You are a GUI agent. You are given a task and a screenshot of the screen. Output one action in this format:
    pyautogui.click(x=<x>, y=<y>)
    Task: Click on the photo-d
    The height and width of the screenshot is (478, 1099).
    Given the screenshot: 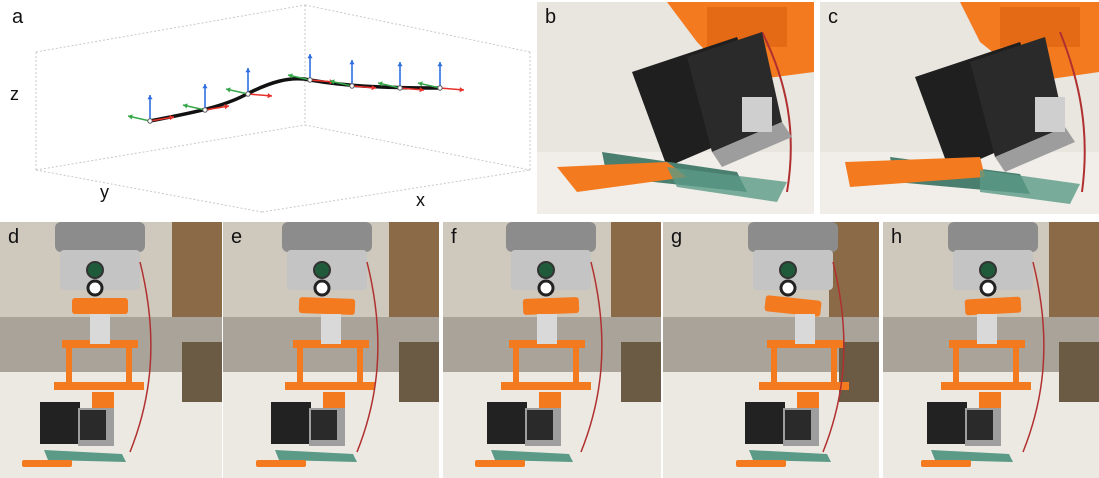 What is the action you would take?
    pyautogui.click(x=111, y=350)
    